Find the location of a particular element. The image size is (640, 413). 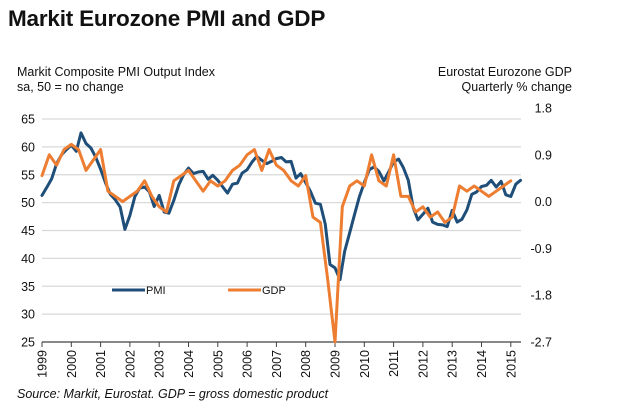

y-tick-label: 25 is located at coordinates (28, 343).